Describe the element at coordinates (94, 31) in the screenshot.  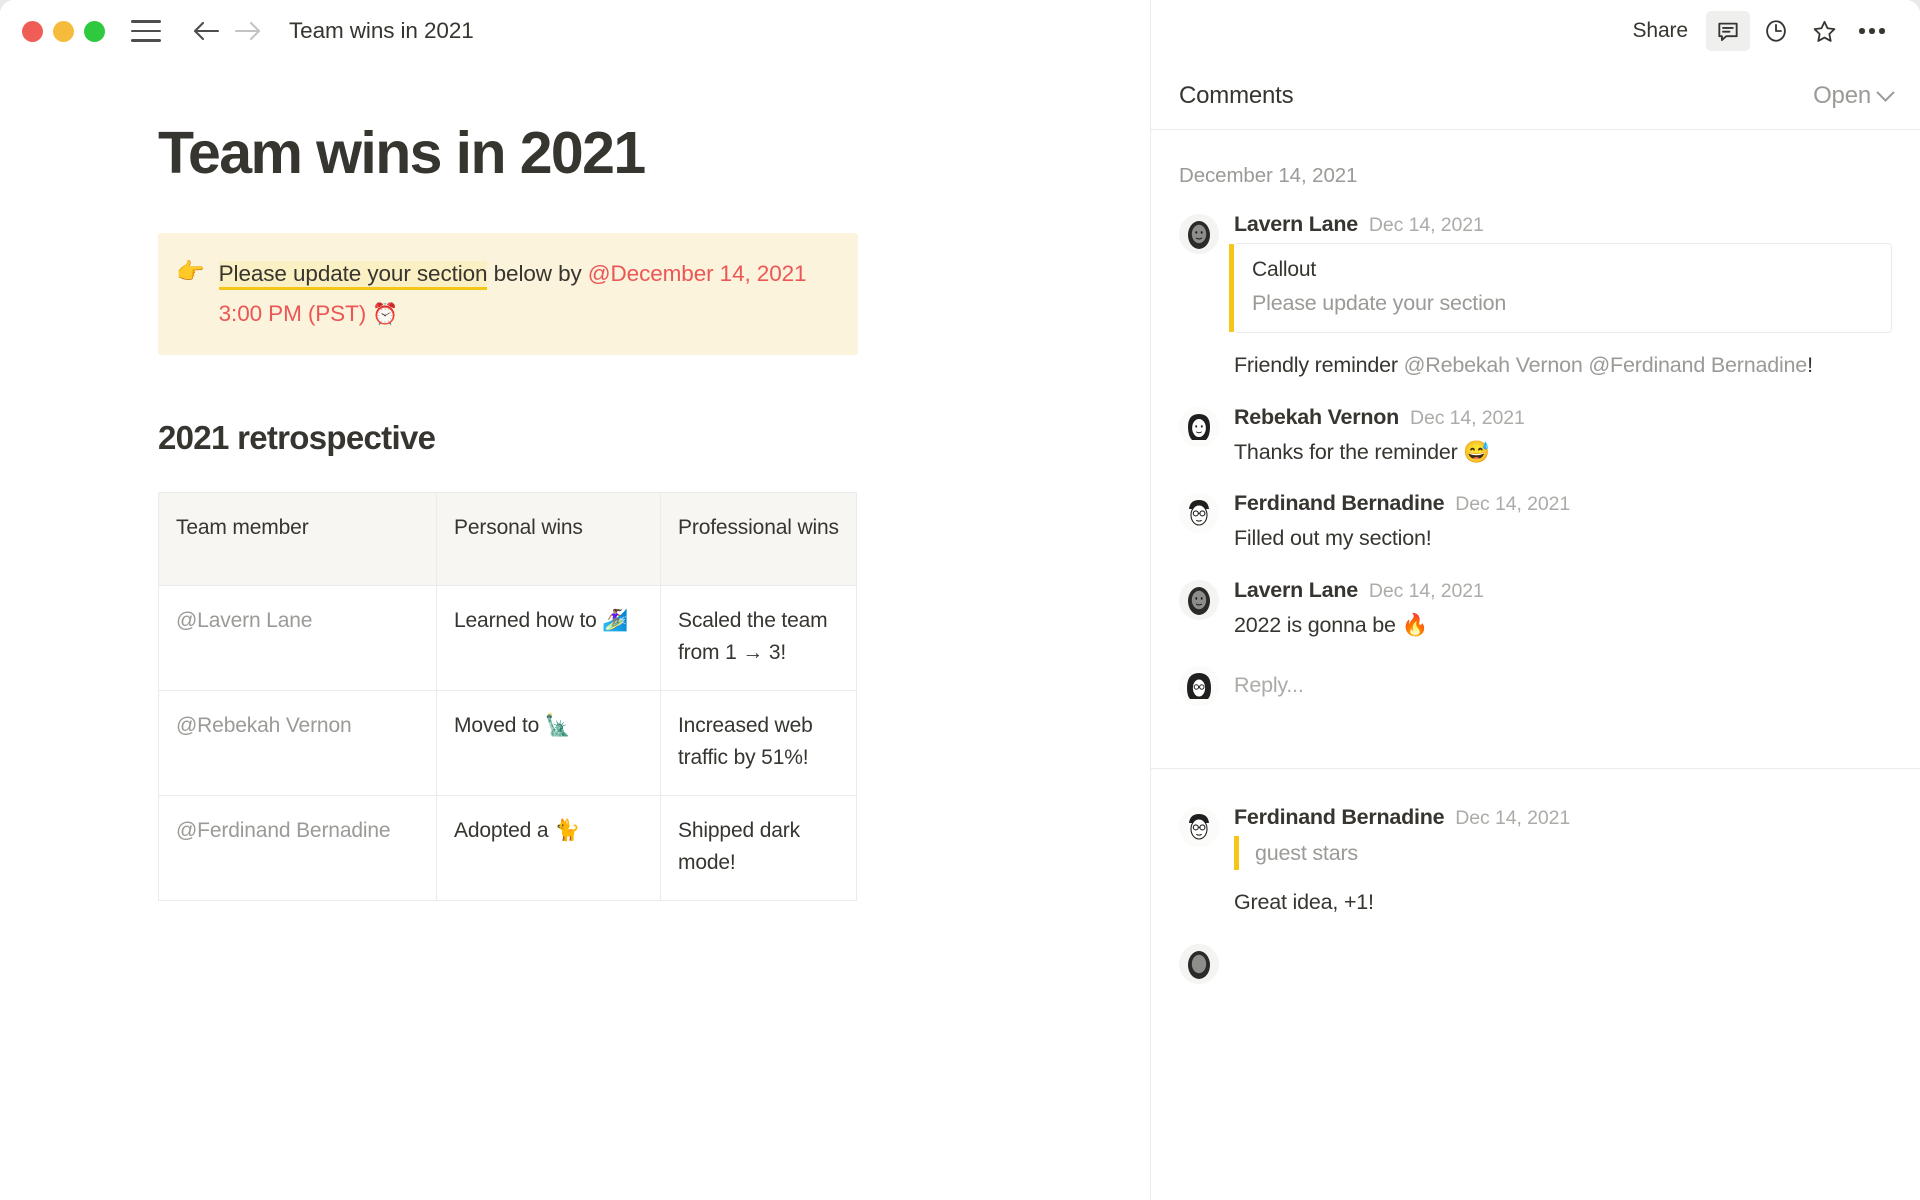
I see `maximize-window-button` at that location.